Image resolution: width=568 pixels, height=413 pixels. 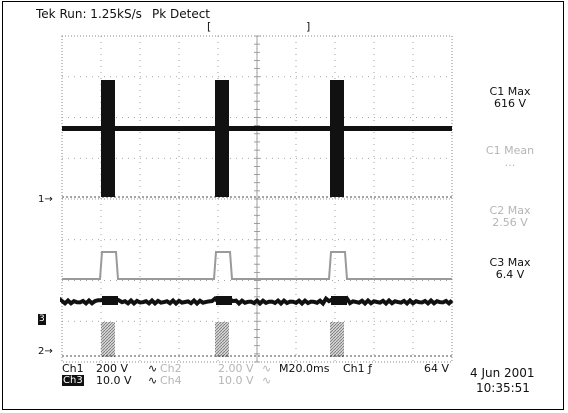 What do you see at coordinates (257, 265) in the screenshot?
I see `ch3-trace` at bounding box center [257, 265].